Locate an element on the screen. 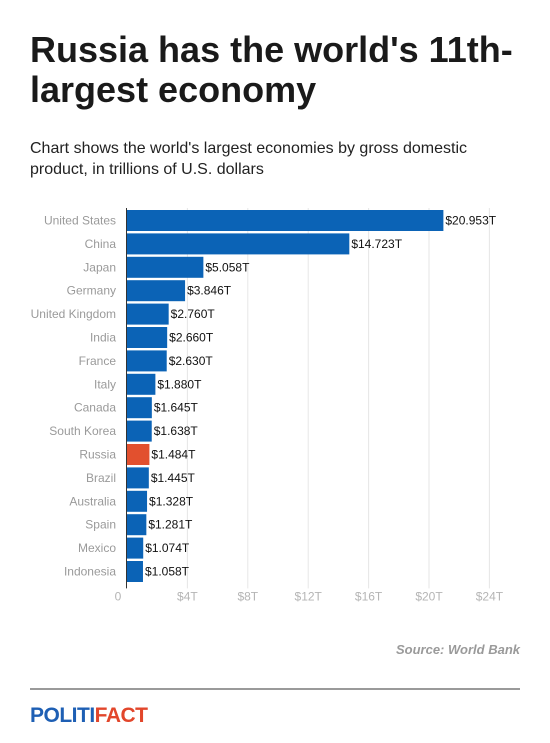  bar-italy is located at coordinates (141, 384).